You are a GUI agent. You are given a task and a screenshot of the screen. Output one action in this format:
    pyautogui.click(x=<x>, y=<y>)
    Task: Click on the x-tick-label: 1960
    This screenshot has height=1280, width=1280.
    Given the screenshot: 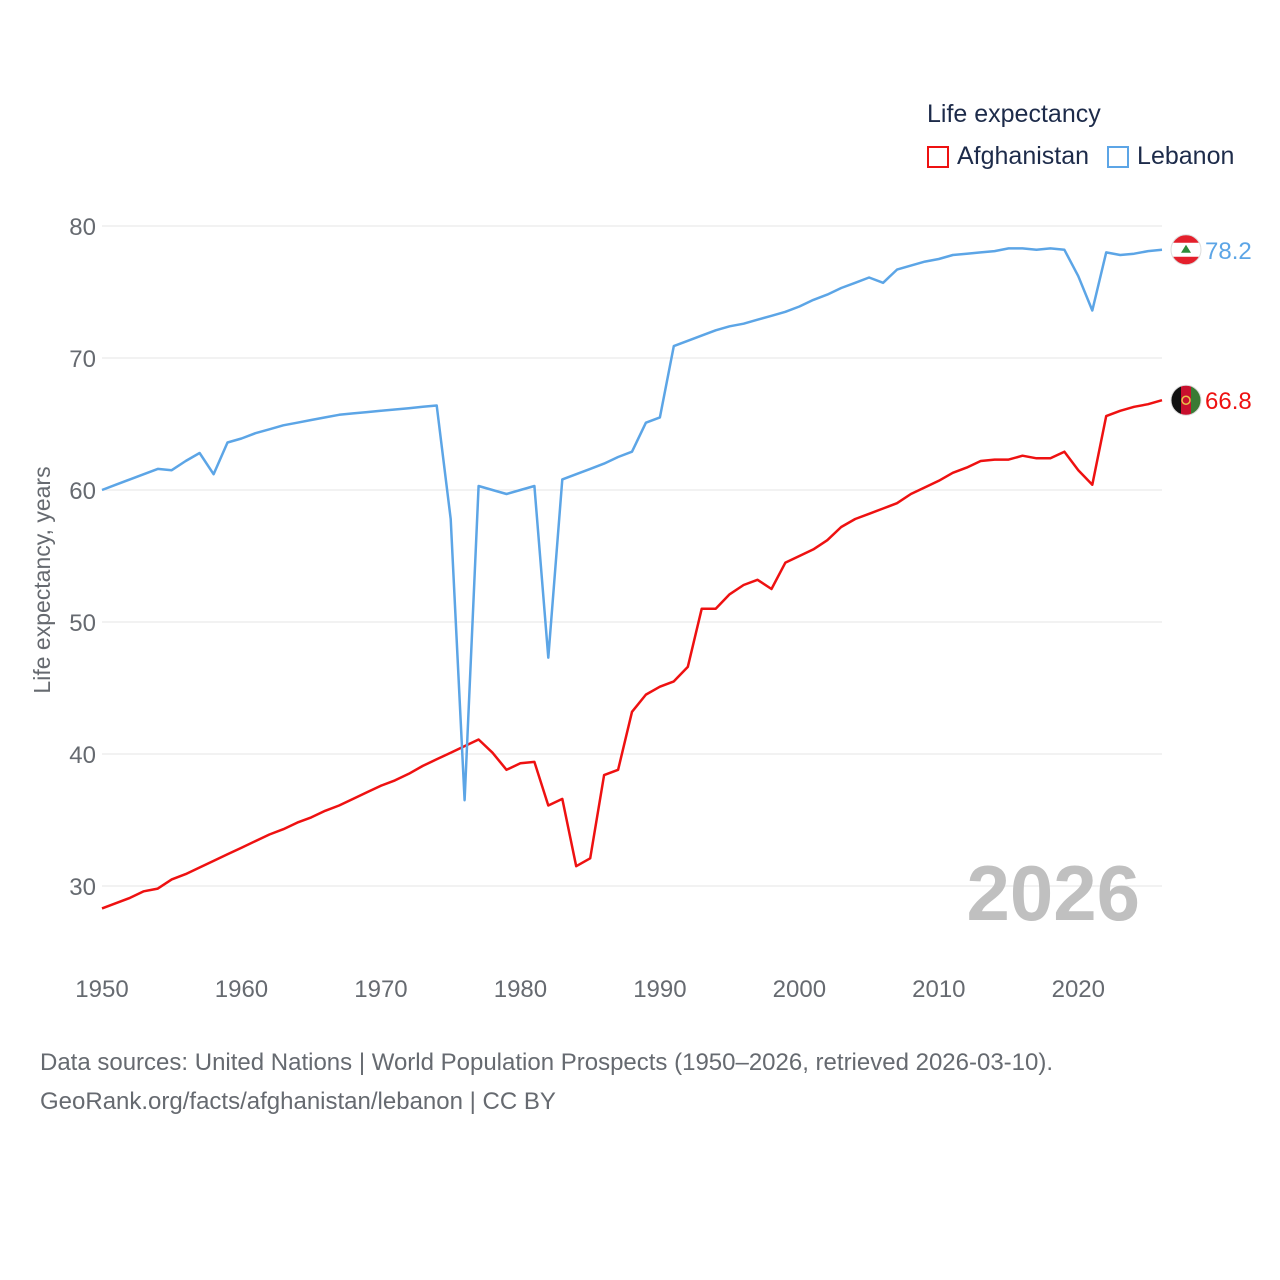 What is the action you would take?
    pyautogui.click(x=241, y=989)
    